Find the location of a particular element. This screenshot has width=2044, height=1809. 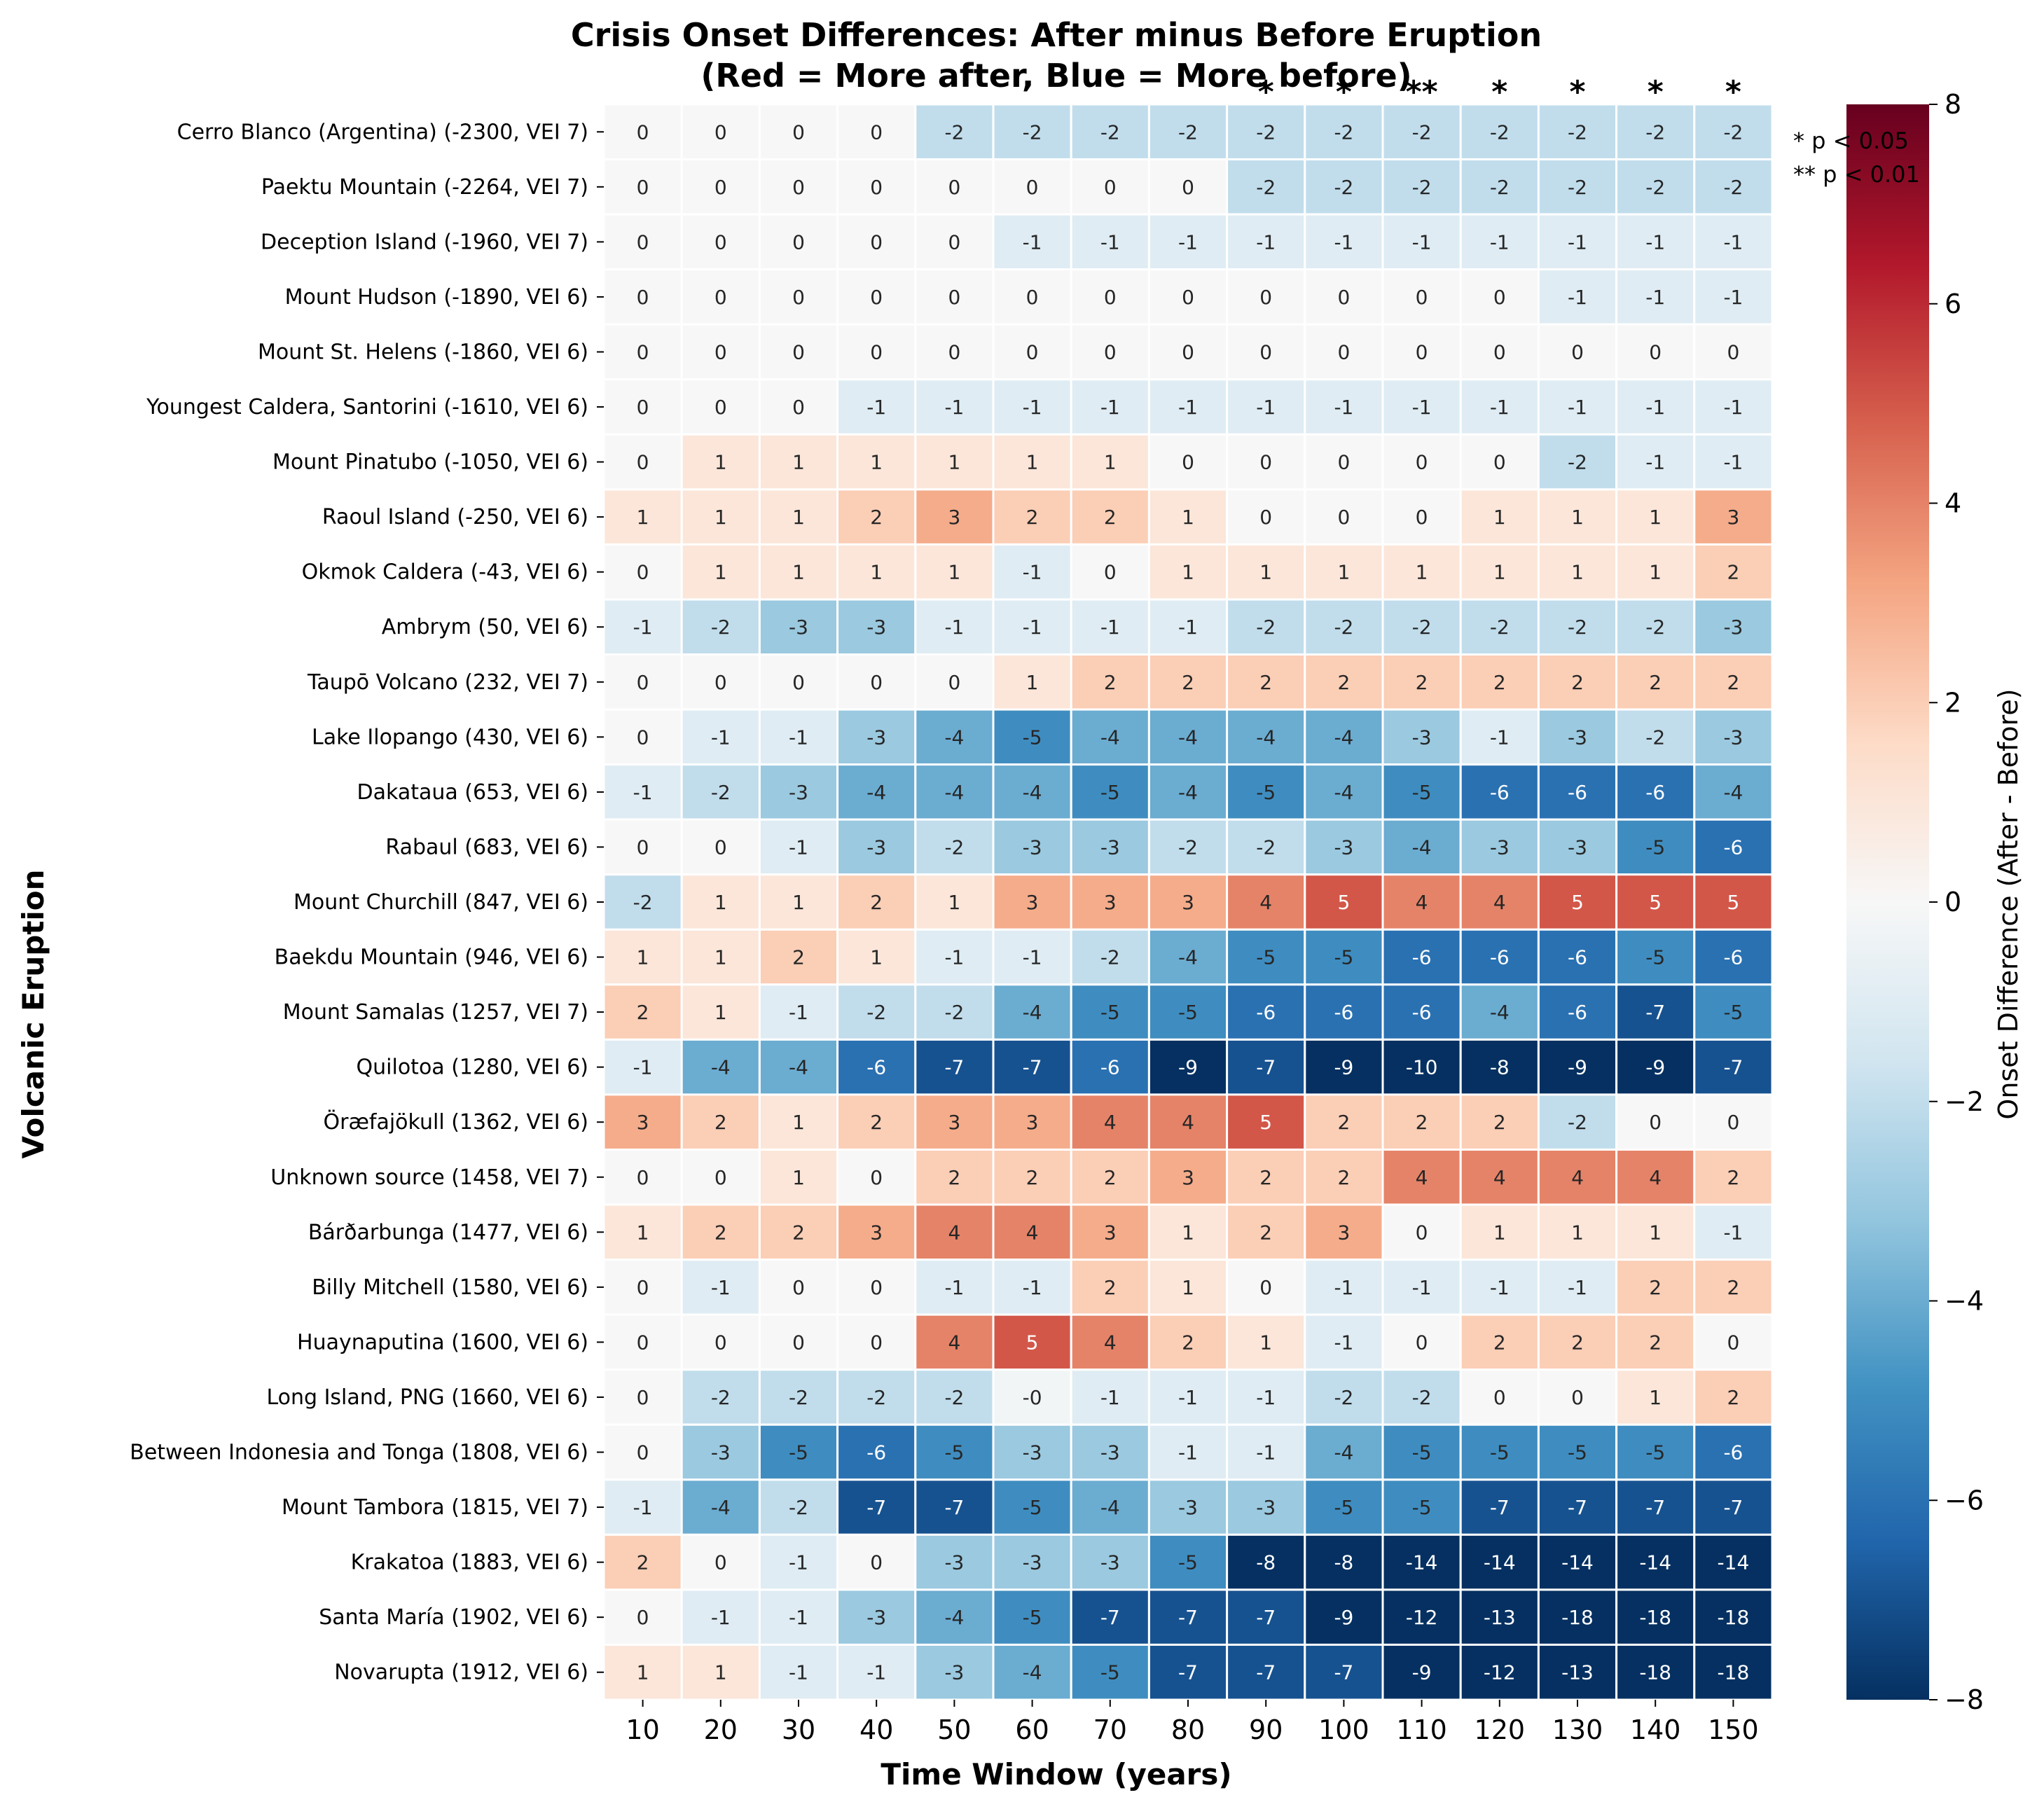

y-tick-label: Lake Ilopango (430, VEI 6) is located at coordinates (450, 737).